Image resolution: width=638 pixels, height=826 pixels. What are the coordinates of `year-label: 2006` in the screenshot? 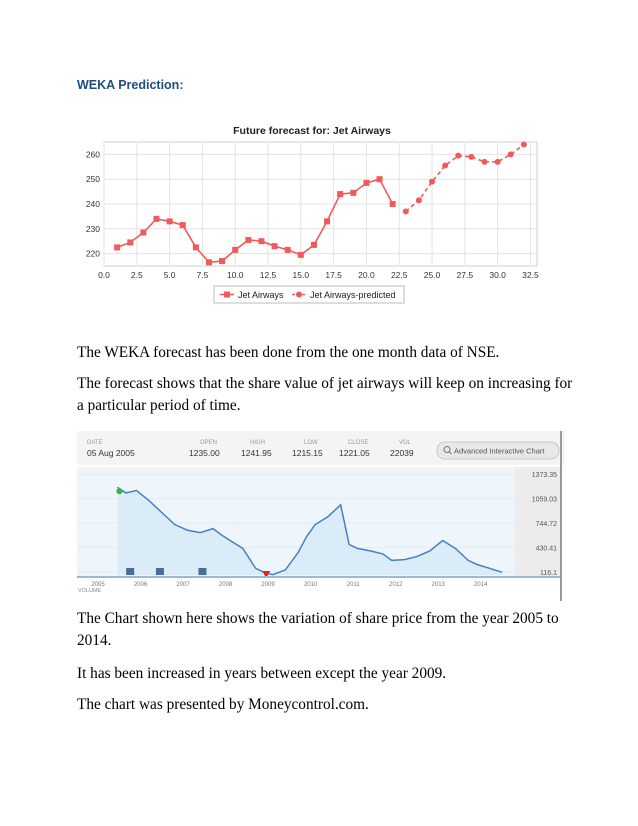 It's located at (141, 585).